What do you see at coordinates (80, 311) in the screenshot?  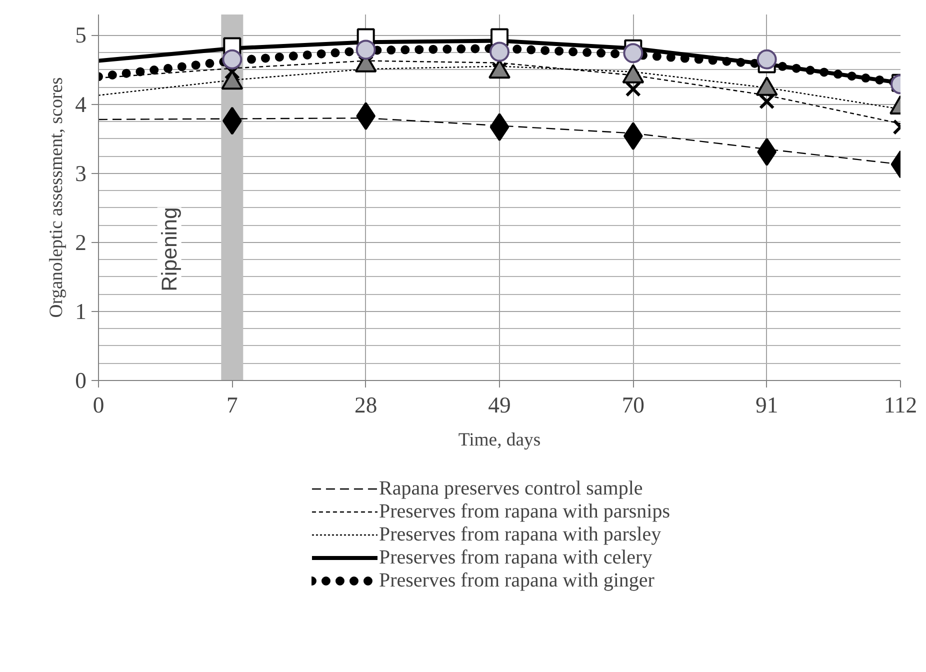 I see `y-tick-label: 1` at bounding box center [80, 311].